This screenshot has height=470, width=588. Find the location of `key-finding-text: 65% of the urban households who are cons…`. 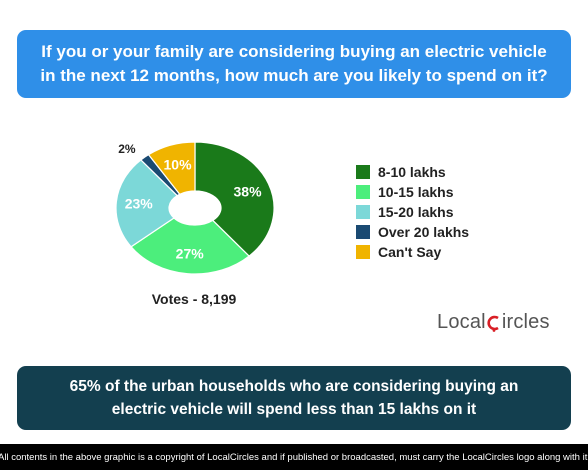

key-finding-text: 65% of the urban households who are cons… is located at coordinates (294, 398).